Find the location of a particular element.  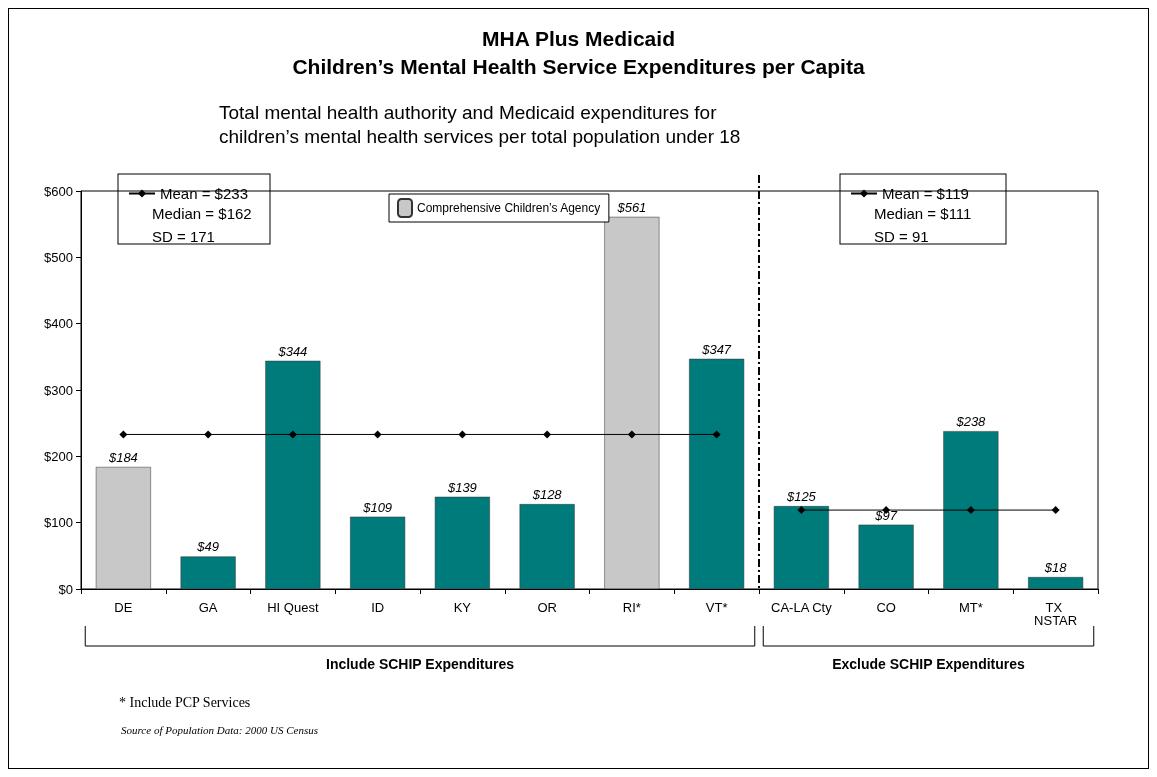

data-label: $561 is located at coordinates (631, 207).